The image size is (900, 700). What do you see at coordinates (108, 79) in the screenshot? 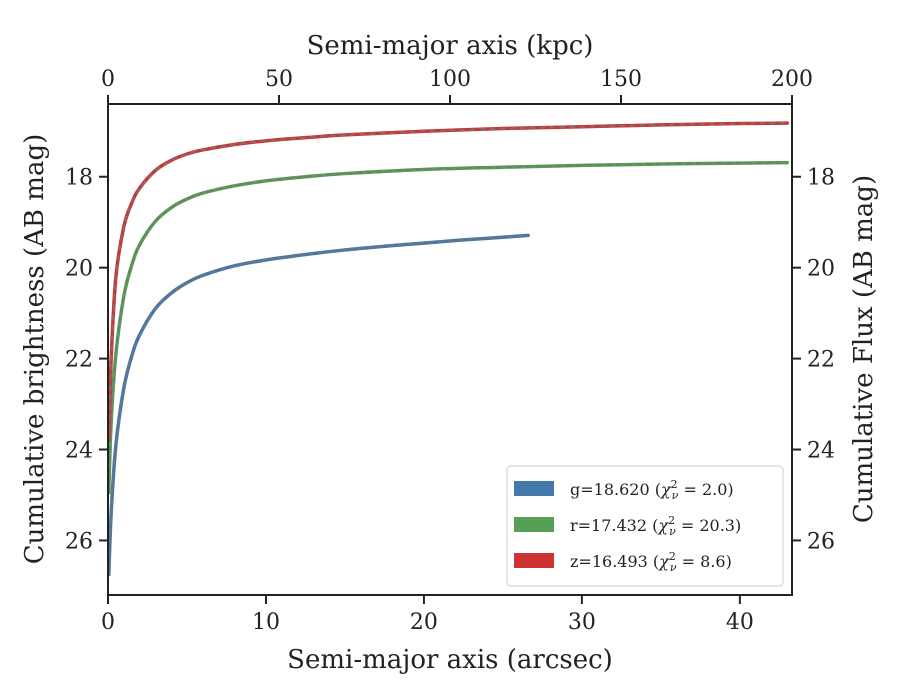
I see `x-top-tick-label: 0` at bounding box center [108, 79].